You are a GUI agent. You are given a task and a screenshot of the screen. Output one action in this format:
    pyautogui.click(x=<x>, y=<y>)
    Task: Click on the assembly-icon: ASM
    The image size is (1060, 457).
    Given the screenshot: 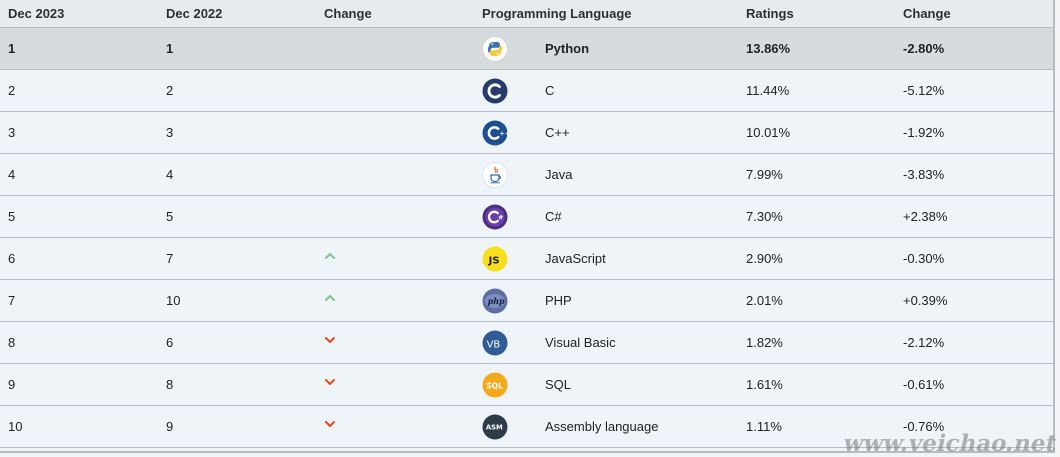 What is the action you would take?
    pyautogui.click(x=495, y=427)
    